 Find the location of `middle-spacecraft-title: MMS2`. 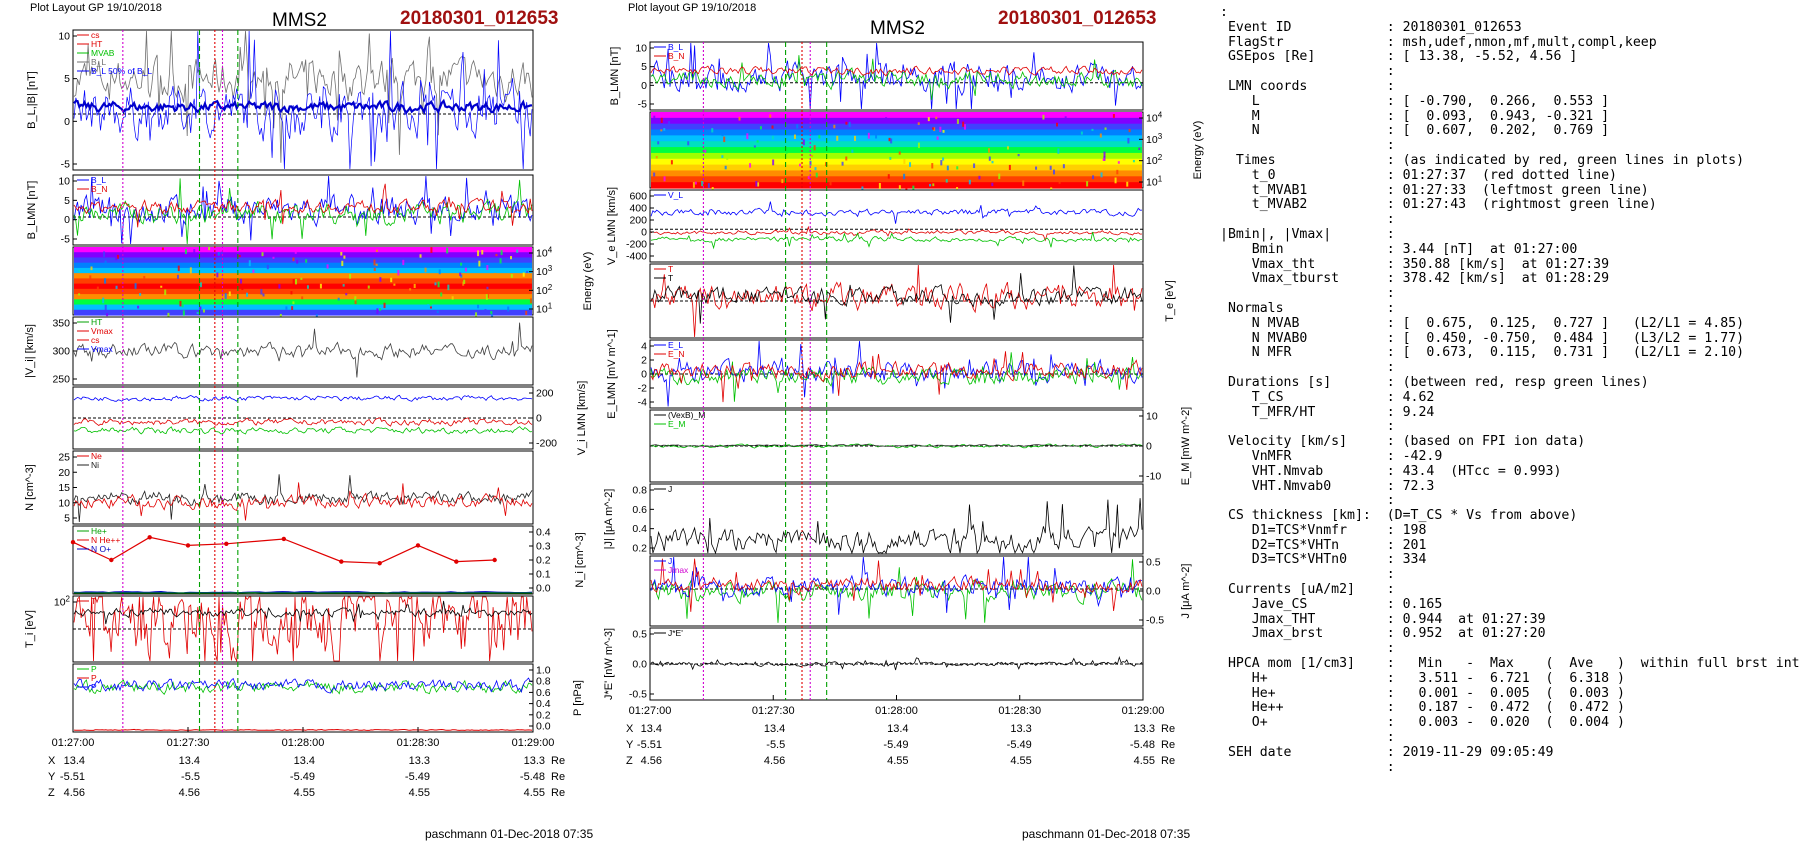

middle-spacecraft-title: MMS2 is located at coordinates (897, 28).